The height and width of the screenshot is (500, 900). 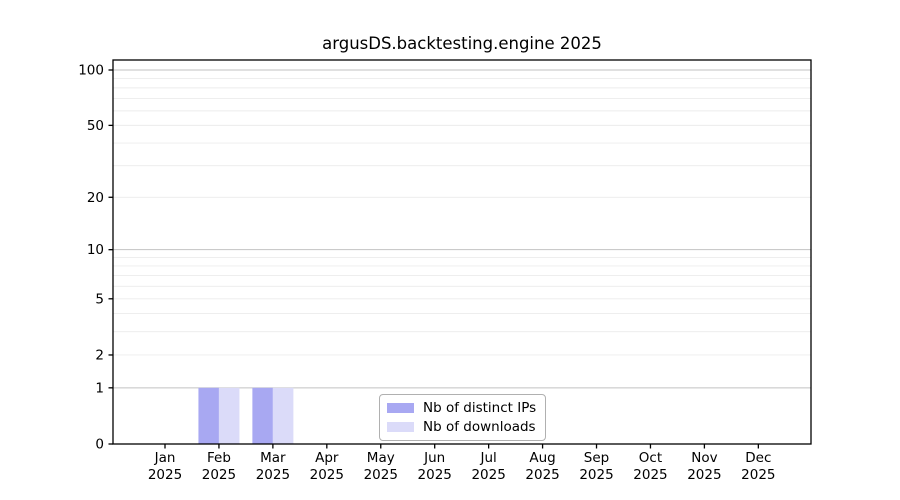 I want to click on x-tick-label-month: Dec, so click(x=758, y=458).